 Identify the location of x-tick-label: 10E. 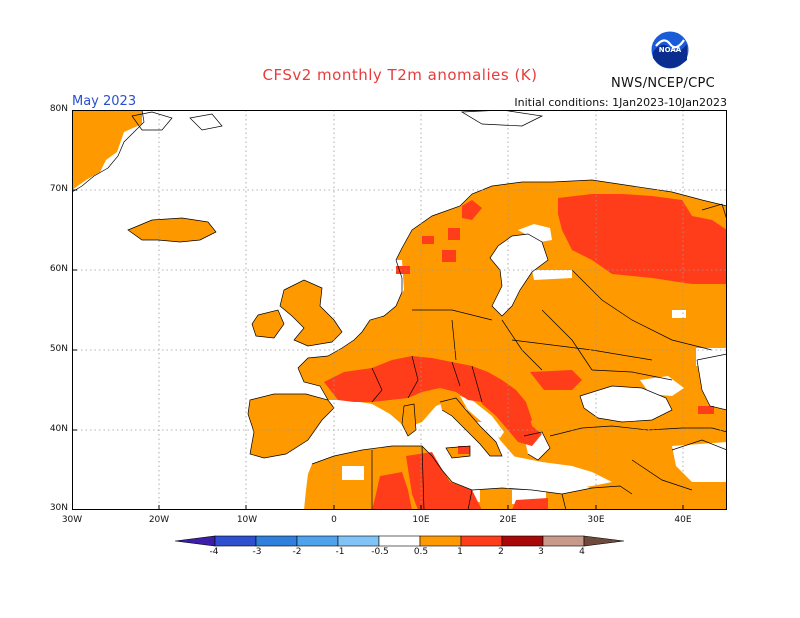
(421, 520).